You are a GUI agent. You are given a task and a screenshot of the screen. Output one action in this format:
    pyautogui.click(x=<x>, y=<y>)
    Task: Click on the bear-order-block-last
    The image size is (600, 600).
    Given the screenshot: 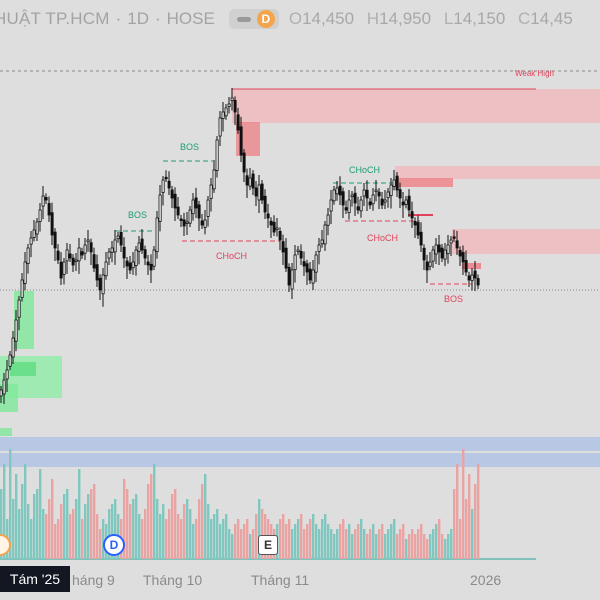 What is the action you would take?
    pyautogui.click(x=471, y=266)
    